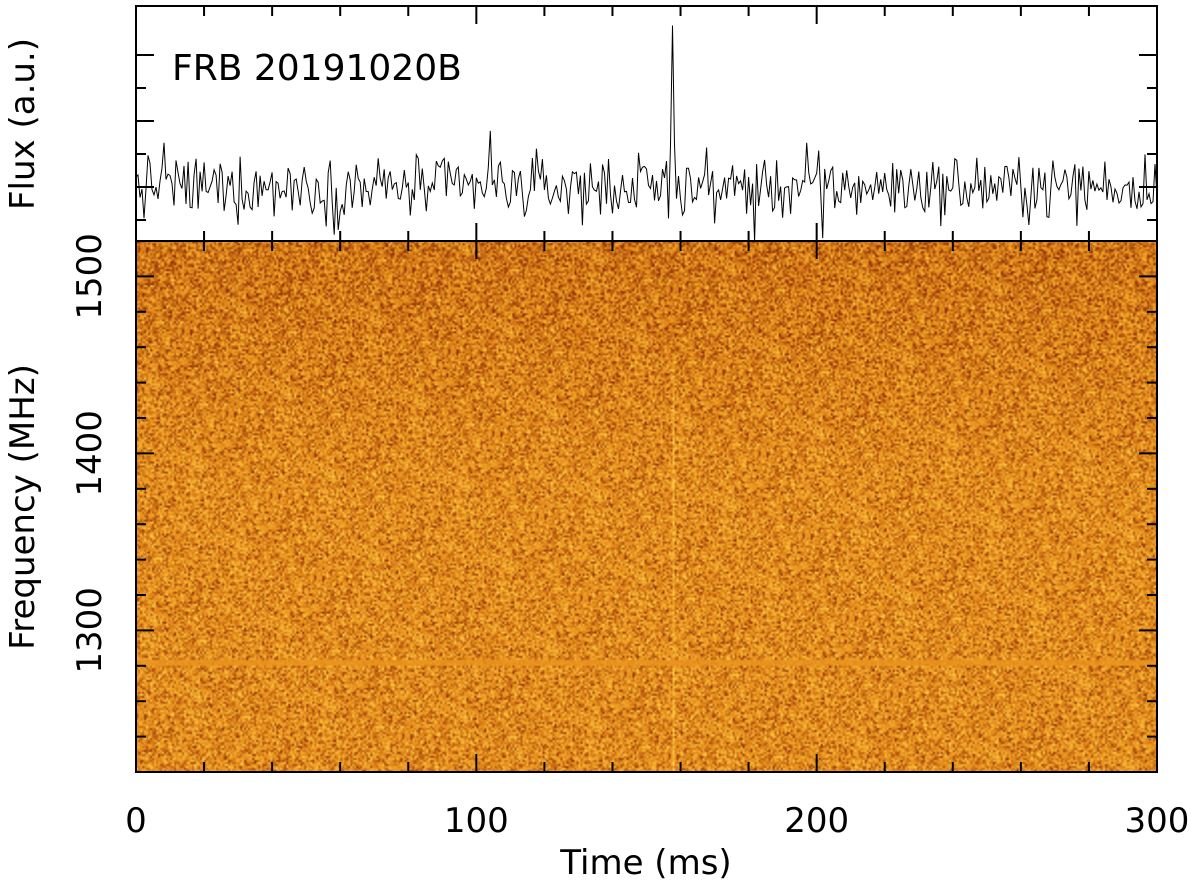  I want to click on y-tick-label: 1500, so click(90, 276).